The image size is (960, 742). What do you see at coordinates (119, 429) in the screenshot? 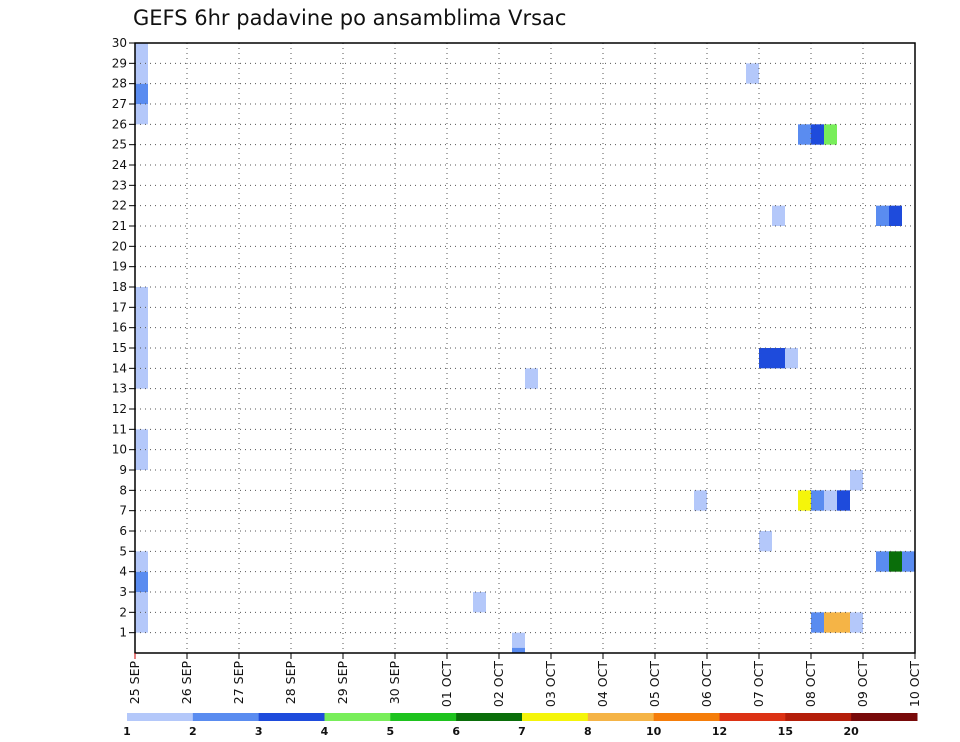
I see `y-tick-label: 11` at bounding box center [119, 429].